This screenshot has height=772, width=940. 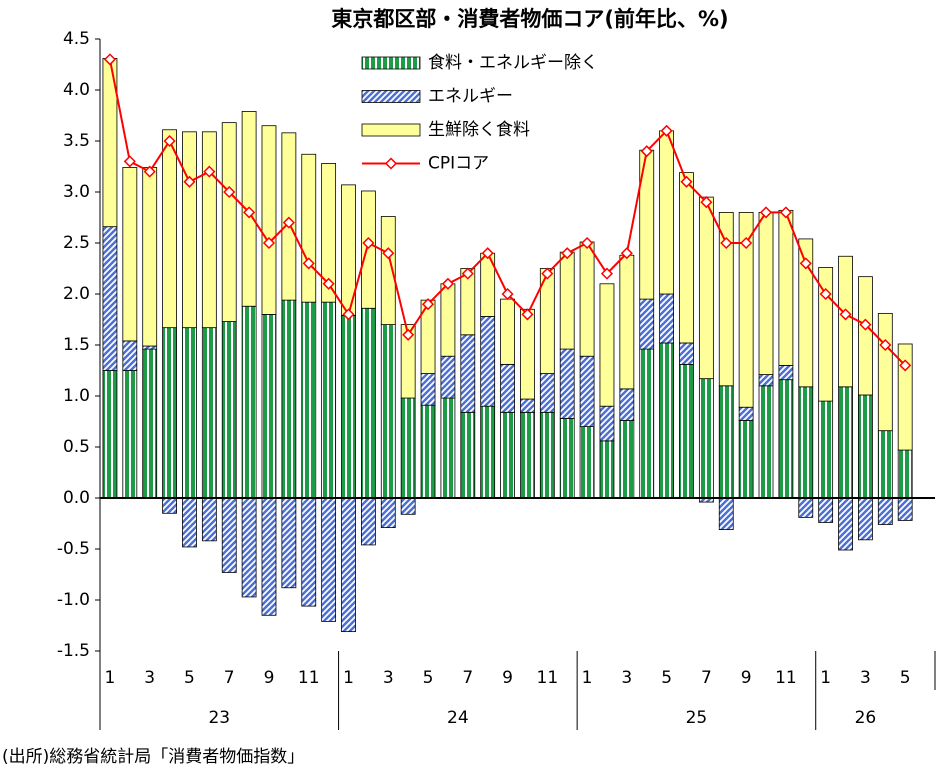 I want to click on y-tick-label: 1.0, so click(x=76, y=396).